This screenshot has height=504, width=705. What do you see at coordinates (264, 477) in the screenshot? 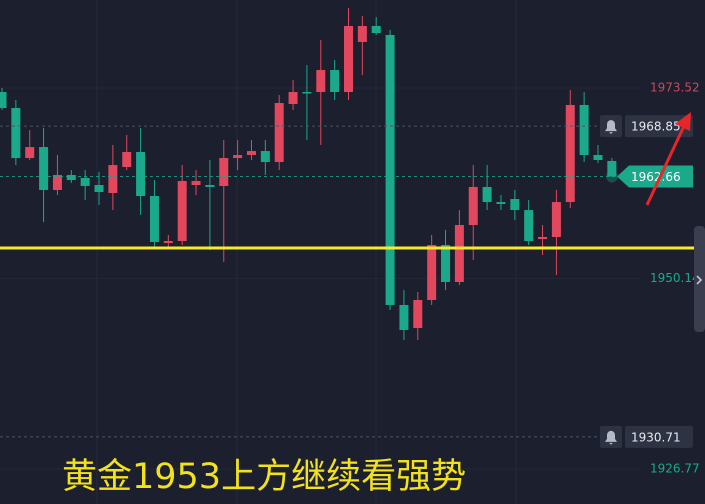
I see `chart-title: 黄金1953上方继续看强势` at bounding box center [264, 477].